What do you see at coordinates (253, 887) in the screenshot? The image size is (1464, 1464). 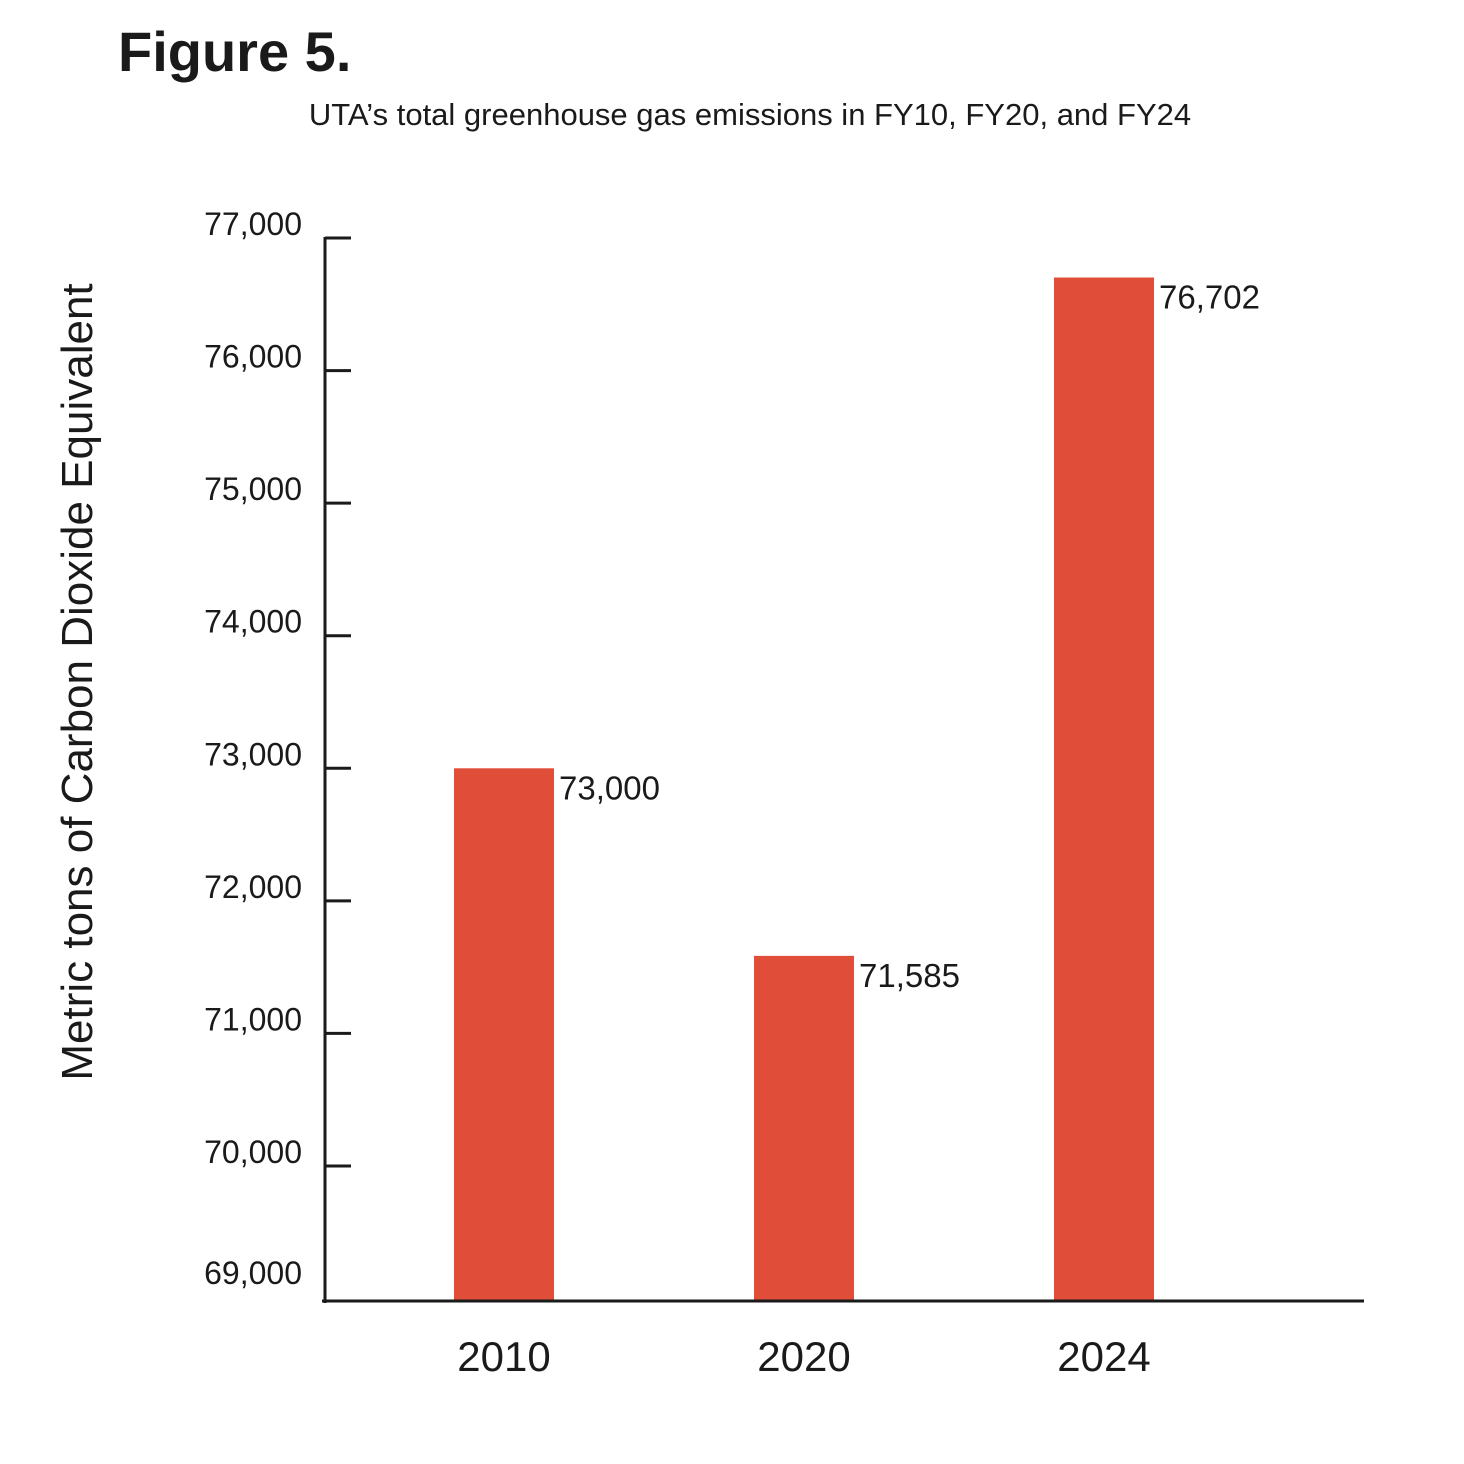 I see `y-tick-label: 72,000` at bounding box center [253, 887].